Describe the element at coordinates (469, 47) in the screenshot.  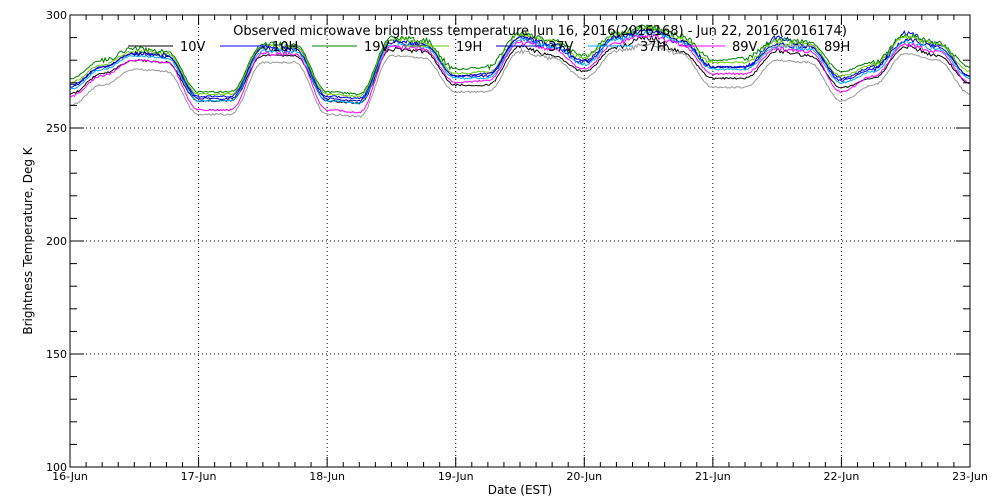
I see `legend-label: 19H` at that location.